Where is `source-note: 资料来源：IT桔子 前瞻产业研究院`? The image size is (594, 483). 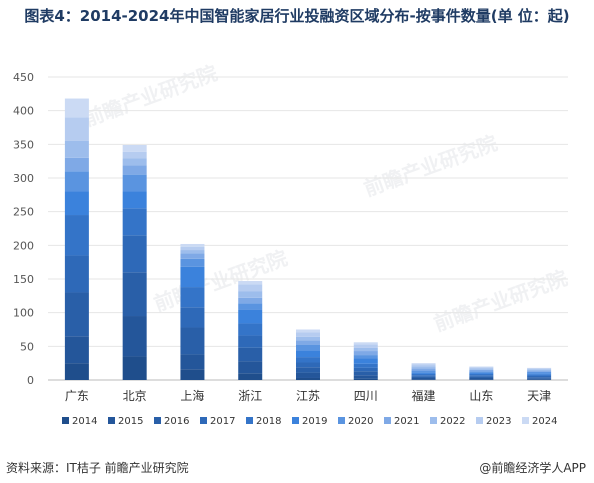 source-note: 资料来源：IT桔子 前瞻产业研究院 is located at coordinates (97, 468).